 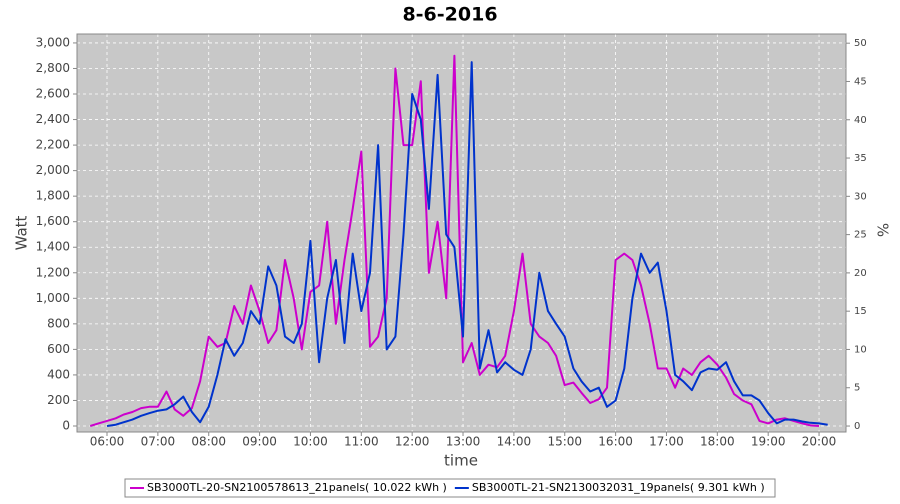 I want to click on y-axis-label: Watt, so click(x=22, y=232).